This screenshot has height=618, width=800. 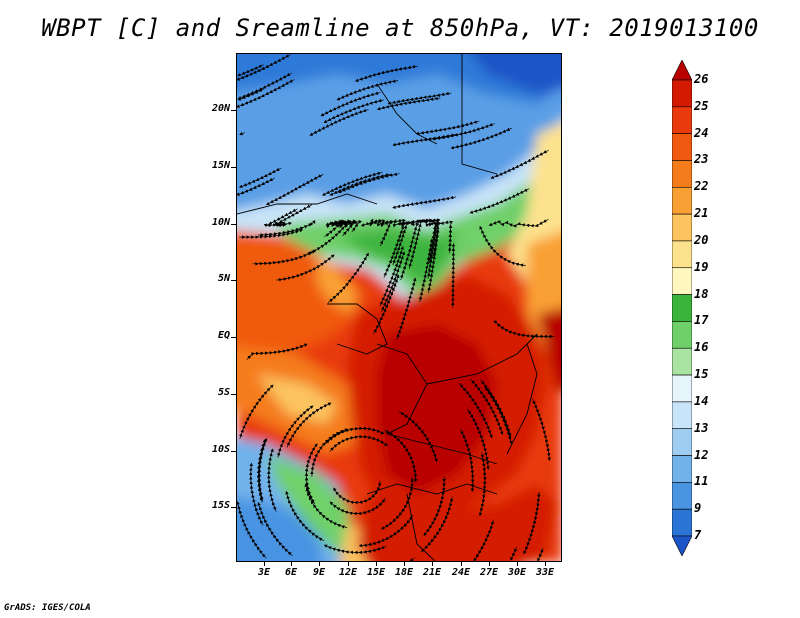 I want to click on colorbar-level-26: 26, so click(x=701, y=79).